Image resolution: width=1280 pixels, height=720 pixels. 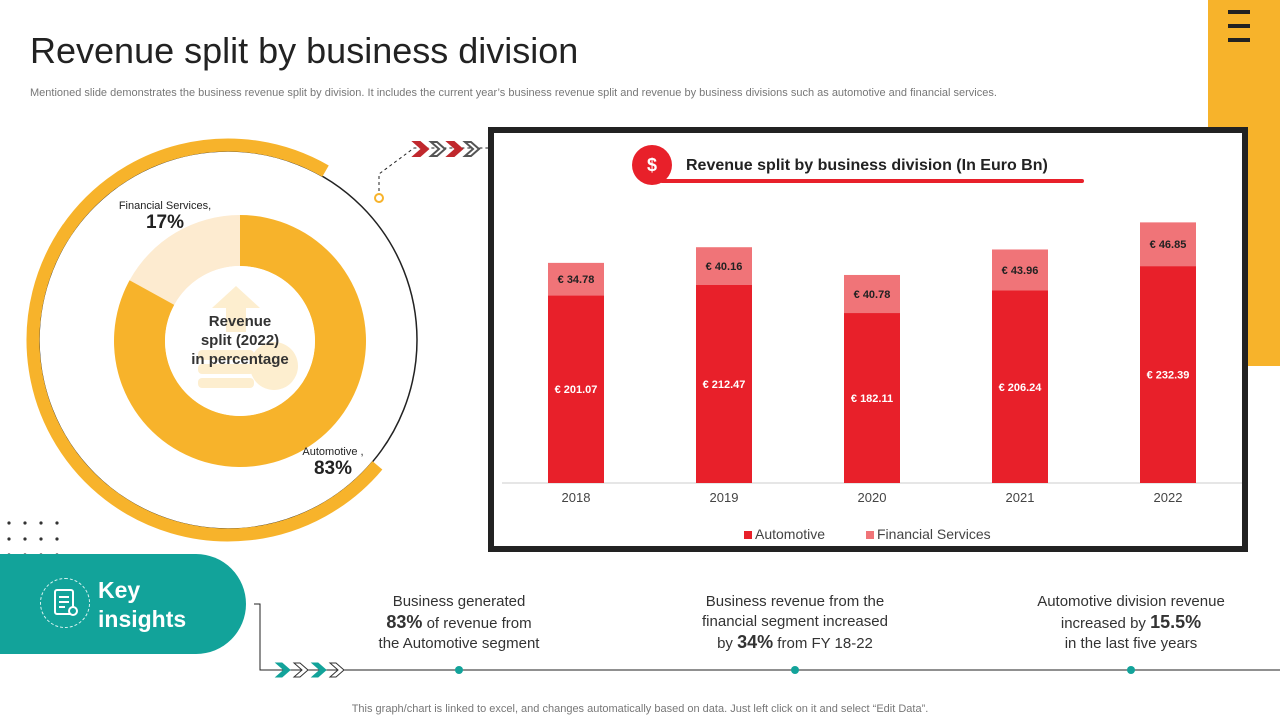 I want to click on outer-ring-arc-top, so click(x=193, y=189).